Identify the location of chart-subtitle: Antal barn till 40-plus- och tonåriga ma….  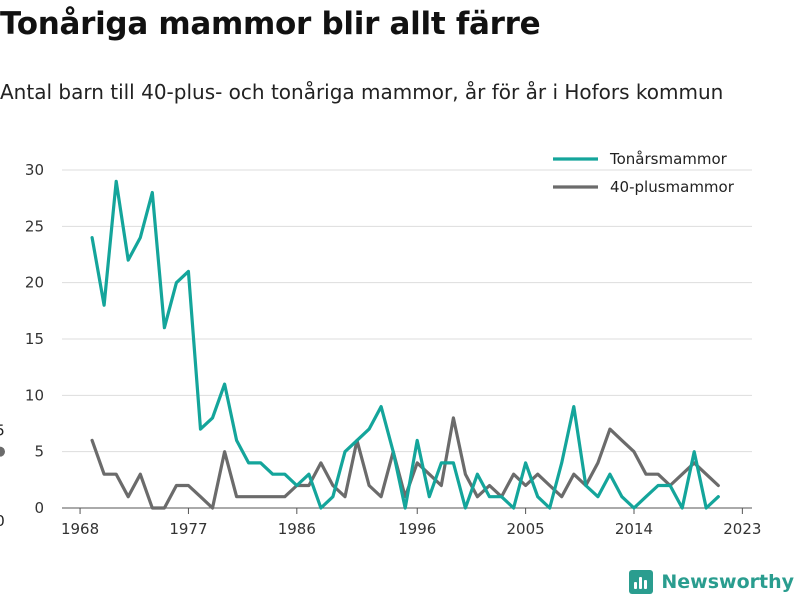
(362, 92).